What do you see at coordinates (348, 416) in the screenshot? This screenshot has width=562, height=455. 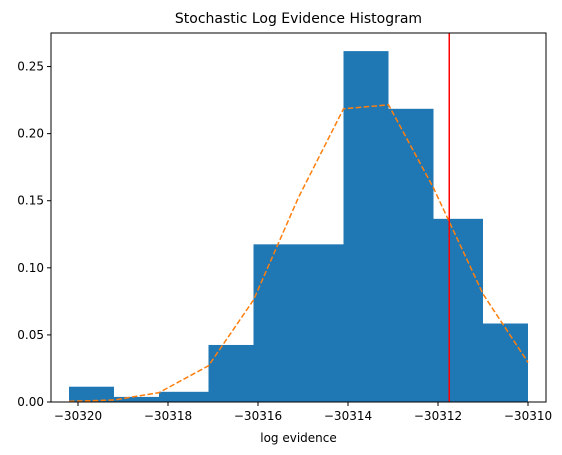 I see `x-tick-label: −30314` at bounding box center [348, 416].